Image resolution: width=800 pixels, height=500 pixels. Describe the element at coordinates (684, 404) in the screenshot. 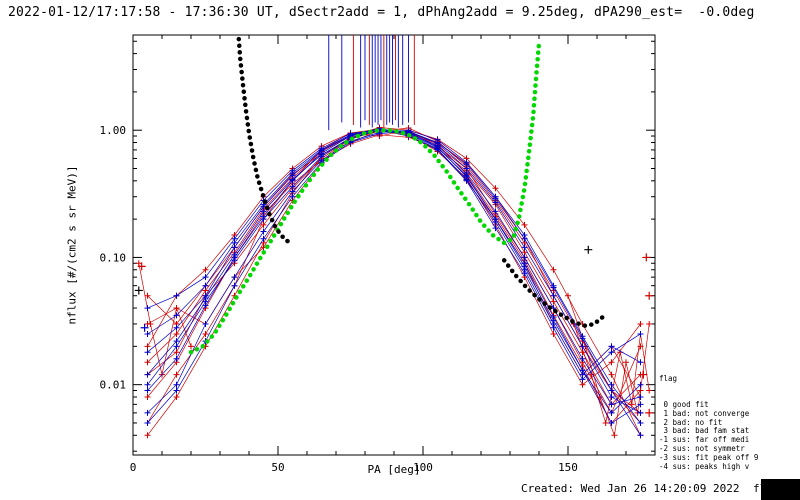

I see `legend-item: 0 good fit` at that location.